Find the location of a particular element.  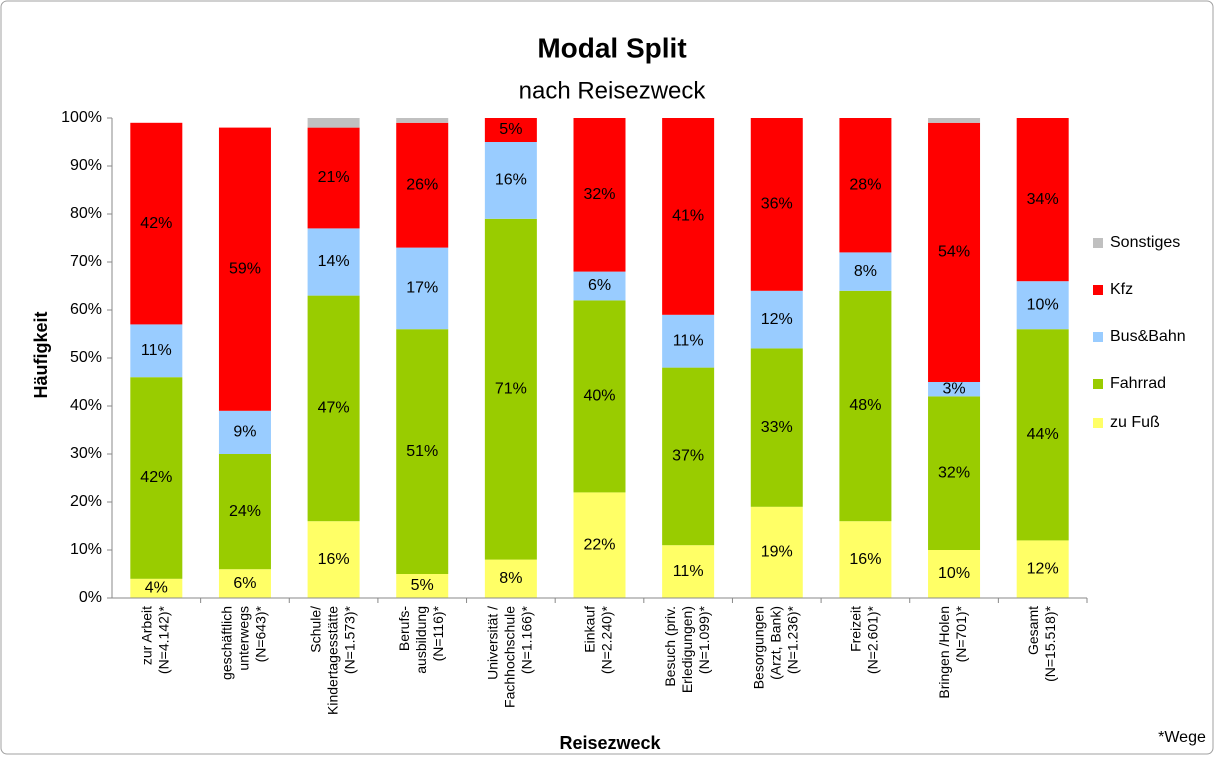

y-tick-label: 0% is located at coordinates (90, 597).